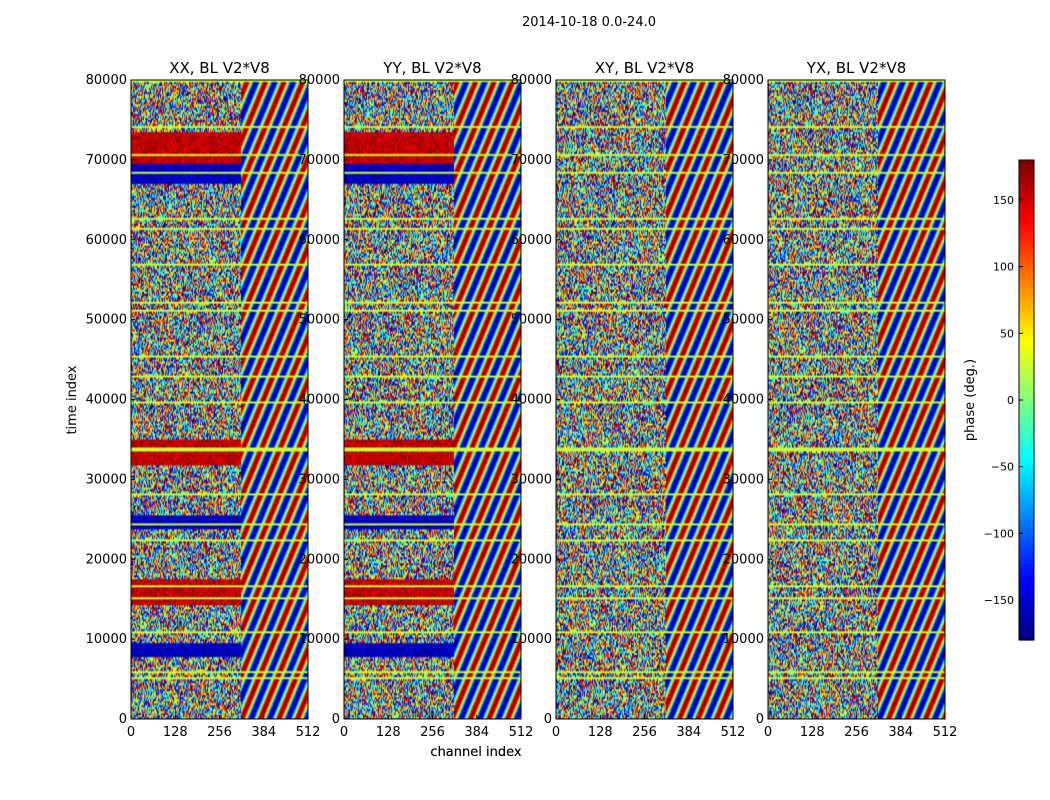  I want to click on colorbar-tick-label: 150, so click(1003, 200).